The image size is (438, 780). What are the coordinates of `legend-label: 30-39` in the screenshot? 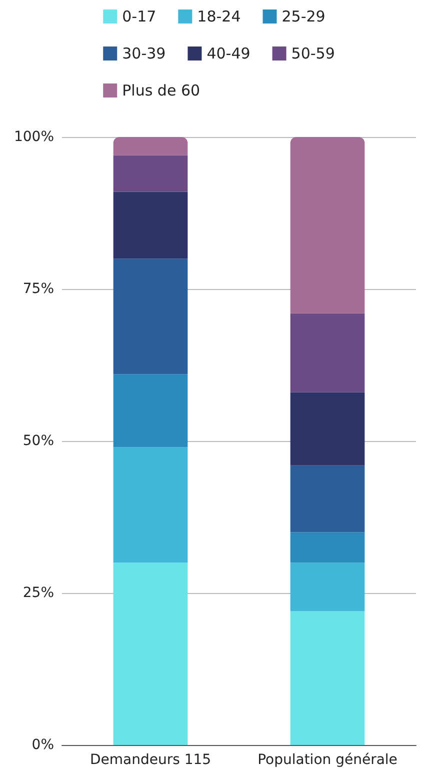 It's located at (144, 53).